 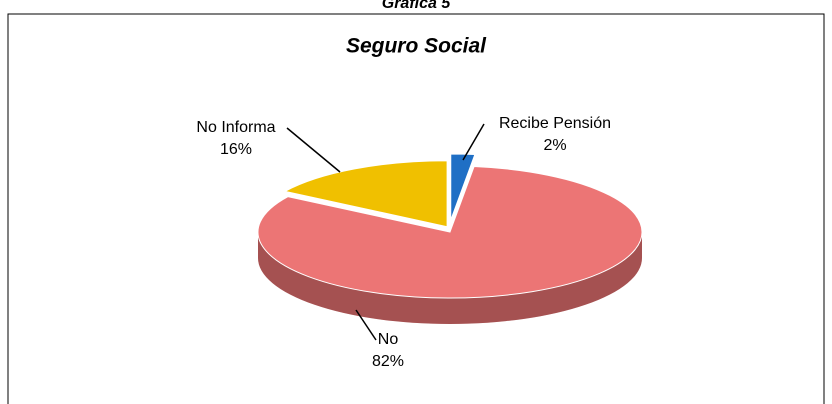 I want to click on slice-side, so click(x=450, y=278).